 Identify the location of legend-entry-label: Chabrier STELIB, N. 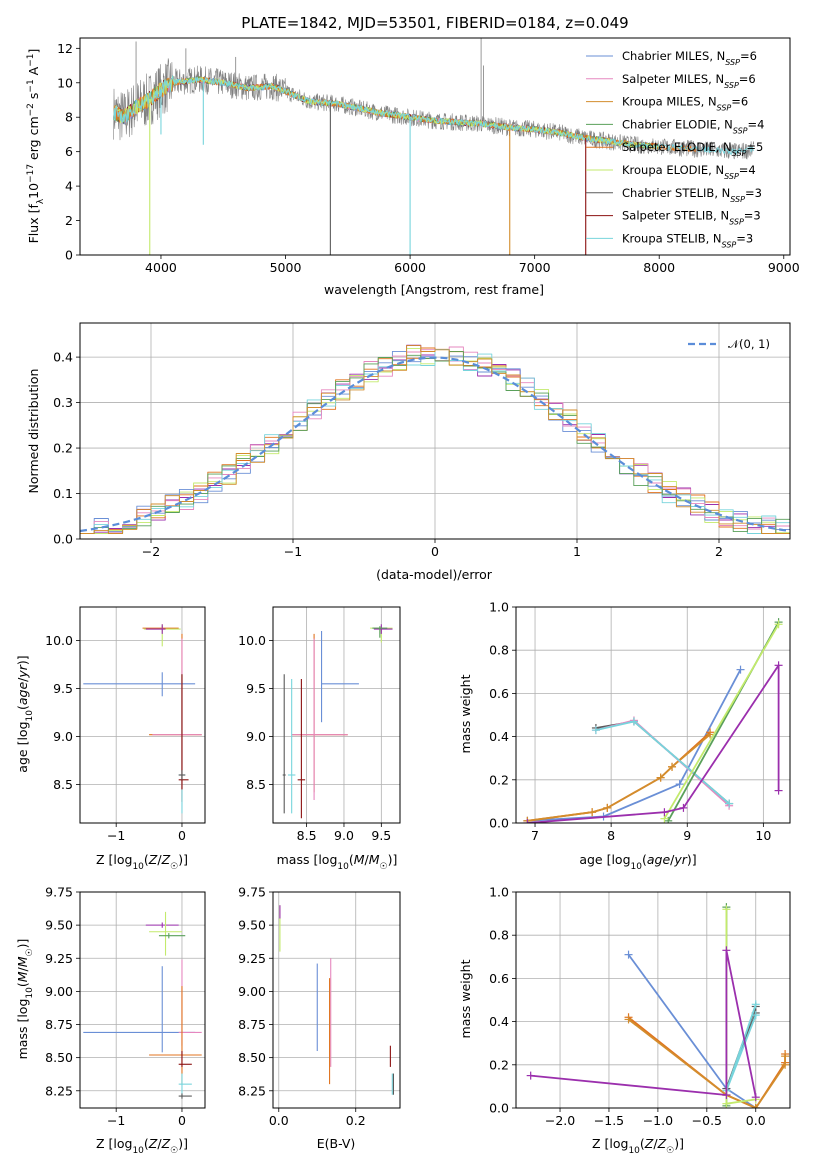
(676, 193).